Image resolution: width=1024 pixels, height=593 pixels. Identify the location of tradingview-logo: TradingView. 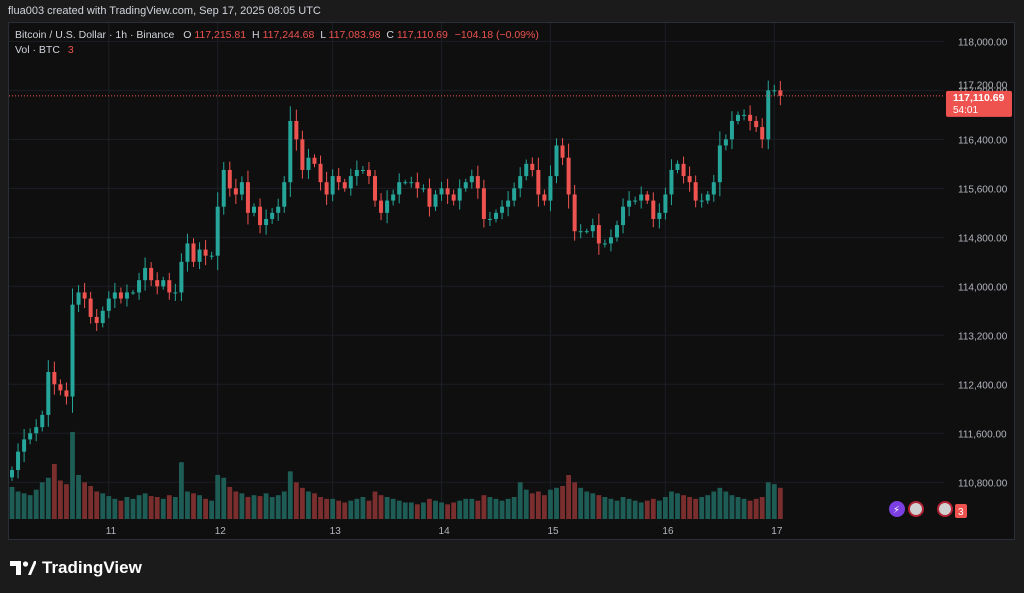
(76, 568).